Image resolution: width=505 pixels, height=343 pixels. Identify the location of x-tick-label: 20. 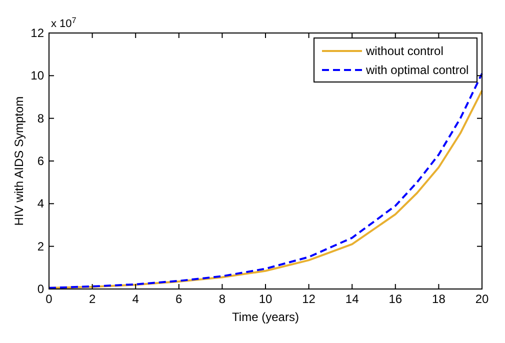
(482, 299).